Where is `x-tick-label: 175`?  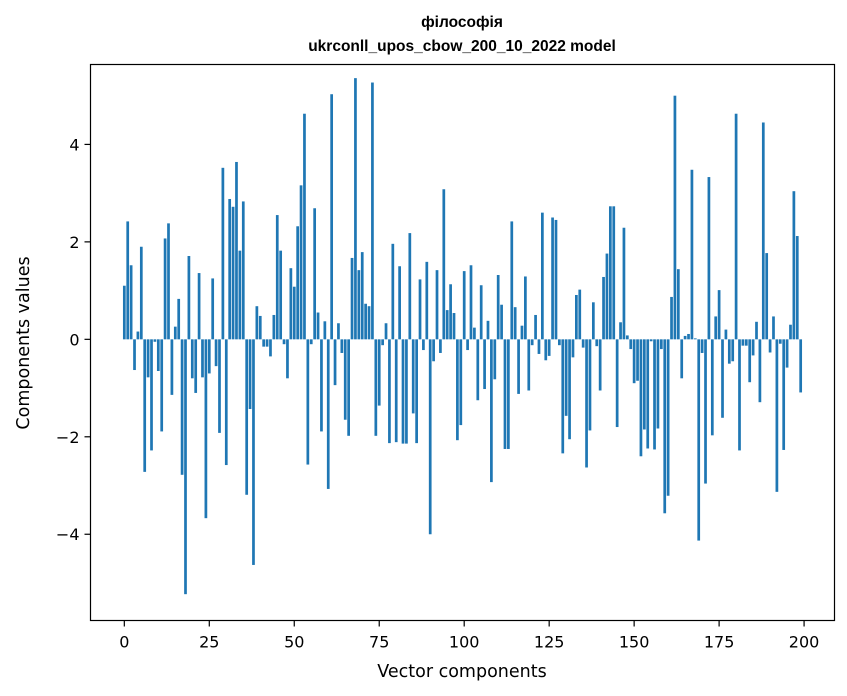
x-tick-label: 175 is located at coordinates (719, 642).